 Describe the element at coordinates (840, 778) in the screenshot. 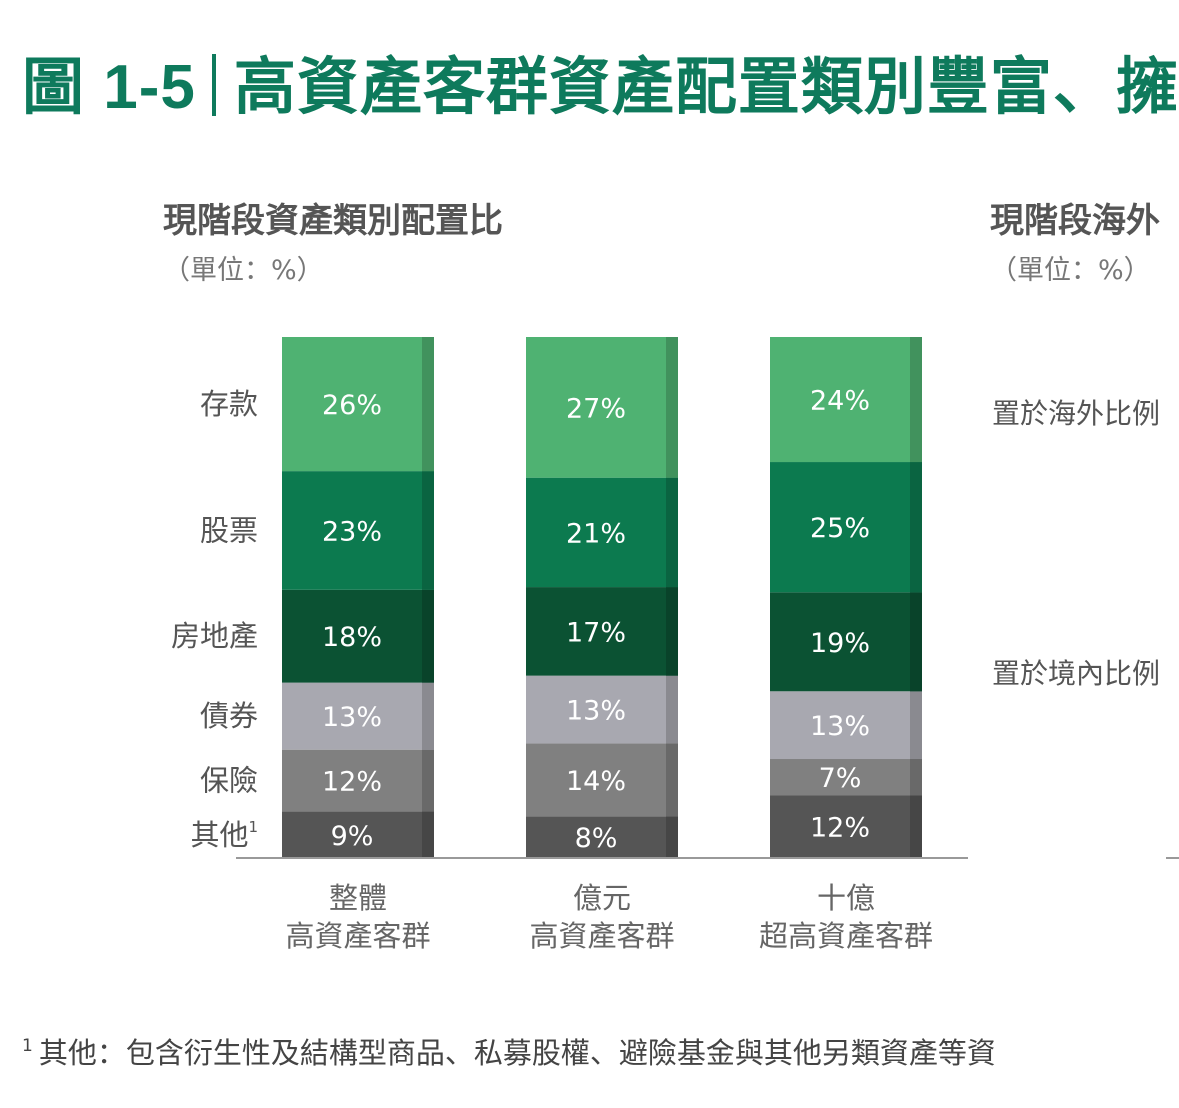

I see `data-label: 7%` at that location.